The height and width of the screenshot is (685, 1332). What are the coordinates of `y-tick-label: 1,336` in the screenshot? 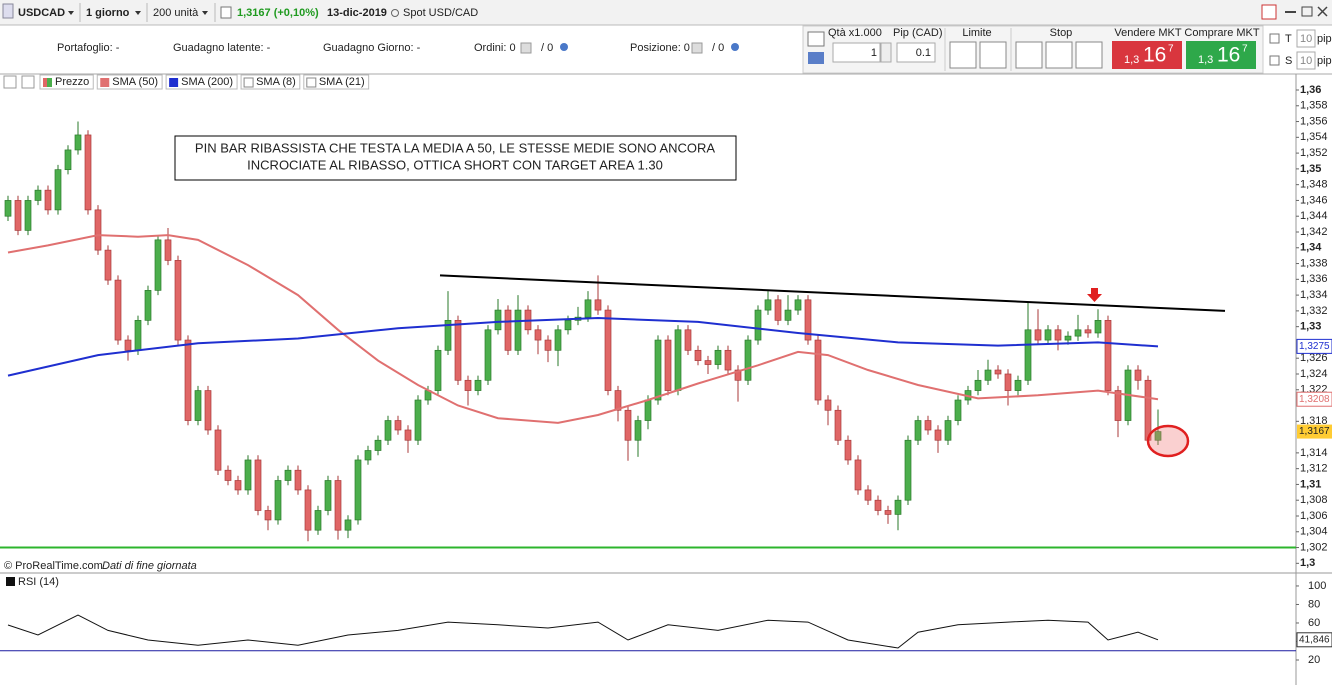 It's located at (1314, 279).